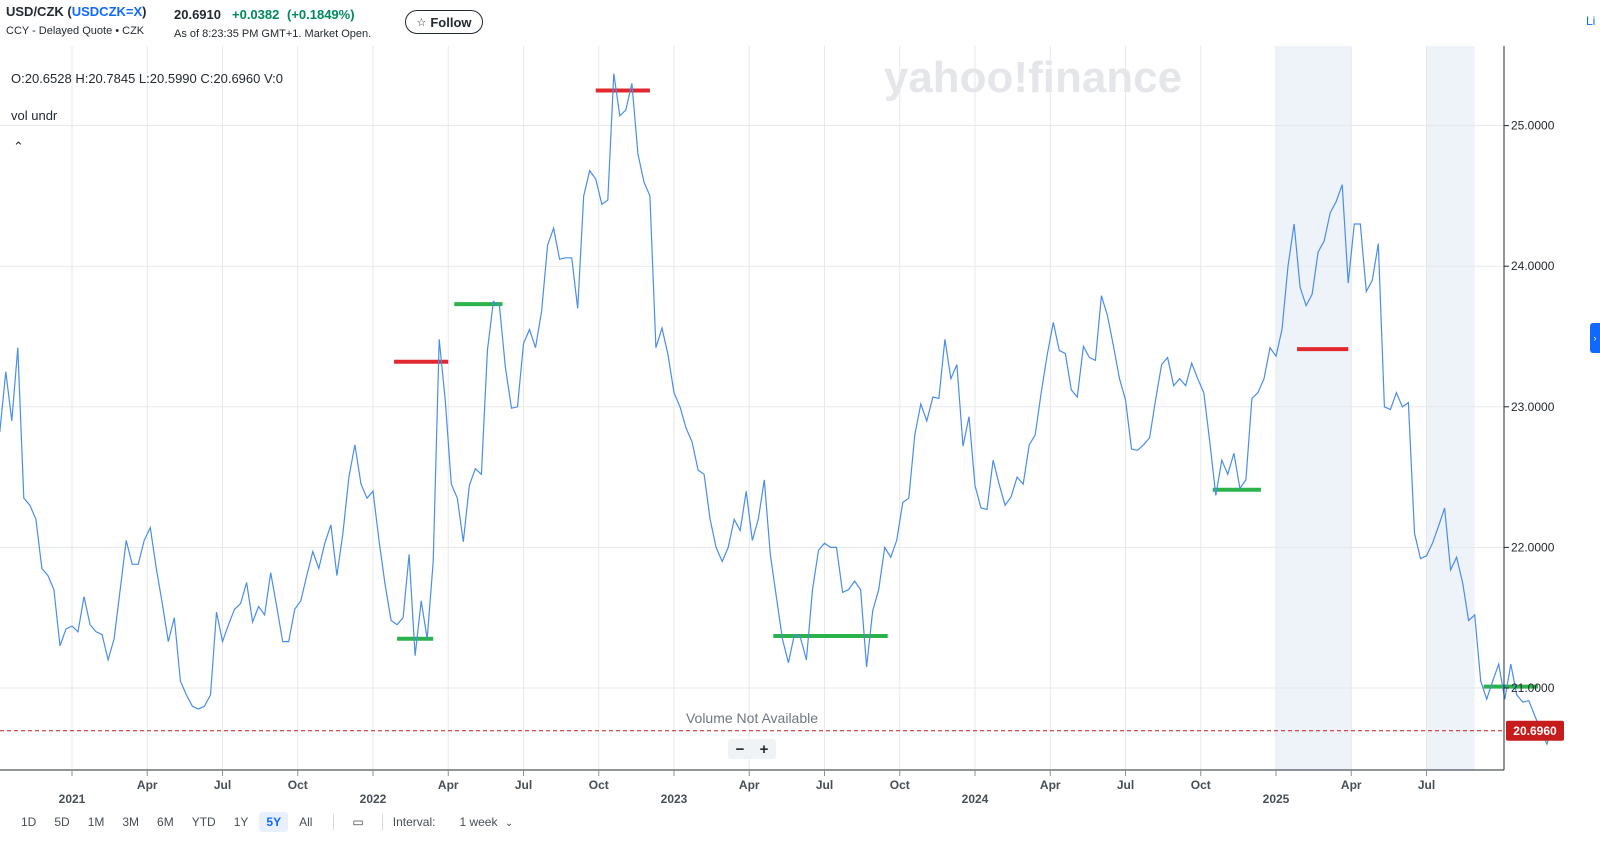 The height and width of the screenshot is (851, 1600). Describe the element at coordinates (1276, 799) in the screenshot. I see `x-year-label: 2025` at that location.